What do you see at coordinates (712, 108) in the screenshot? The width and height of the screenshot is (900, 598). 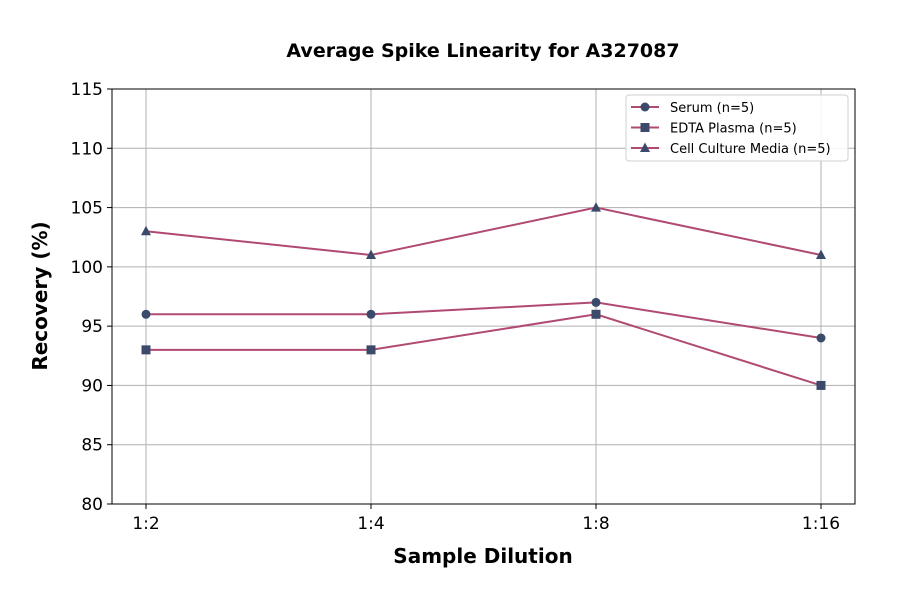 I see `legend-label: Serum (n=5)` at bounding box center [712, 108].